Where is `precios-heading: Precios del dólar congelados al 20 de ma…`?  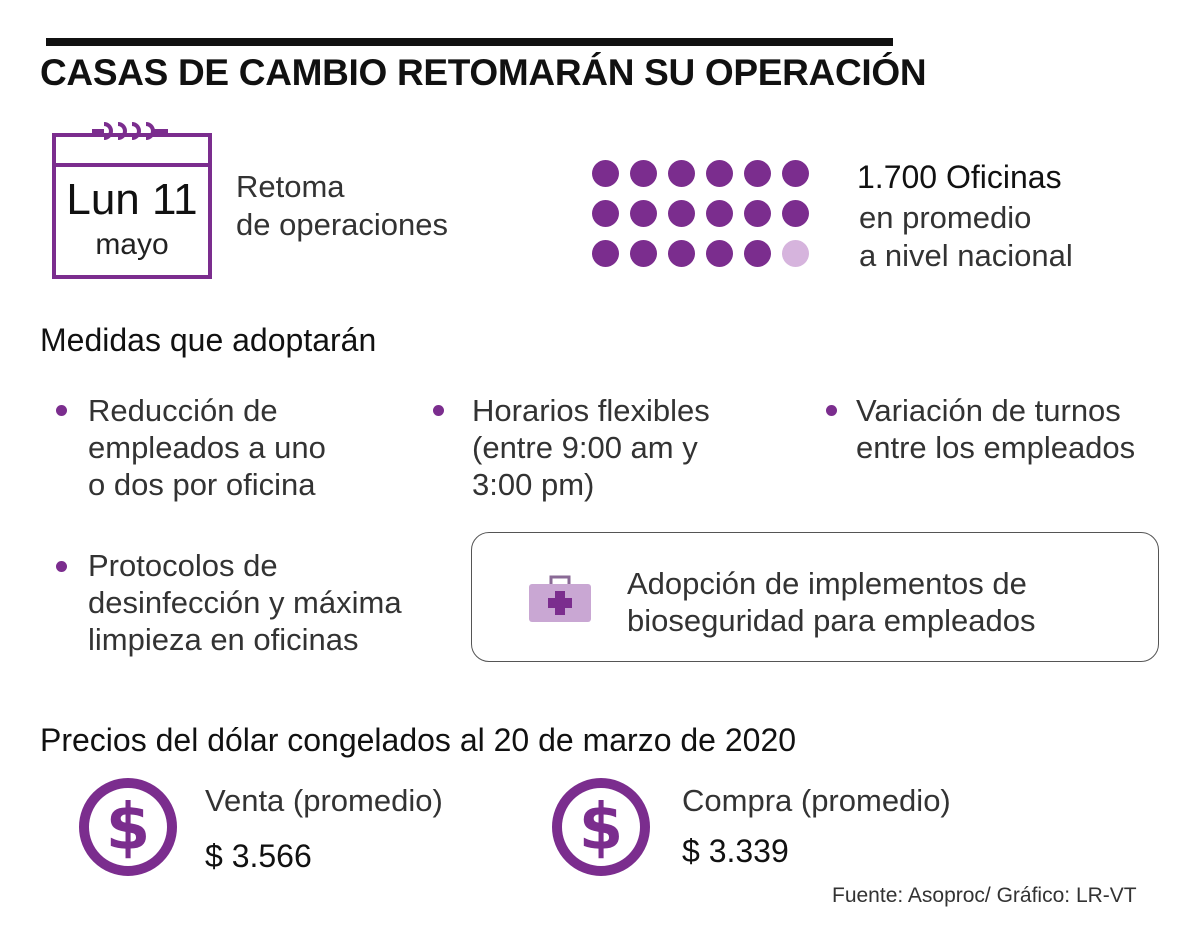
precios-heading: Precios del dólar congelados al 20 de ma… is located at coordinates (418, 740).